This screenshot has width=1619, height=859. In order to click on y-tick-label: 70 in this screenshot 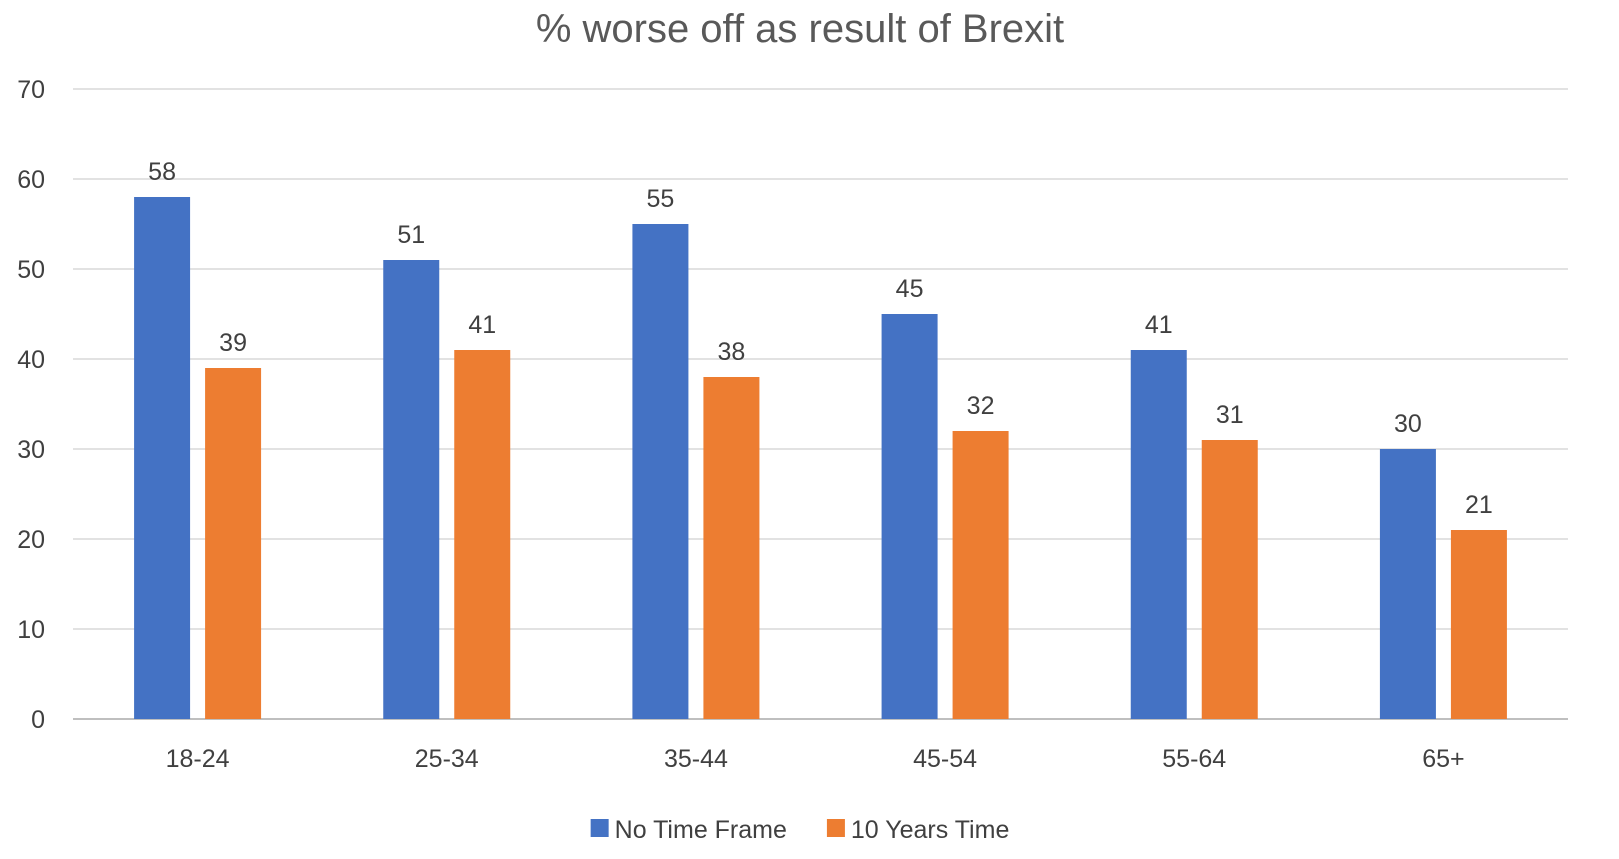, I will do `click(31, 90)`.